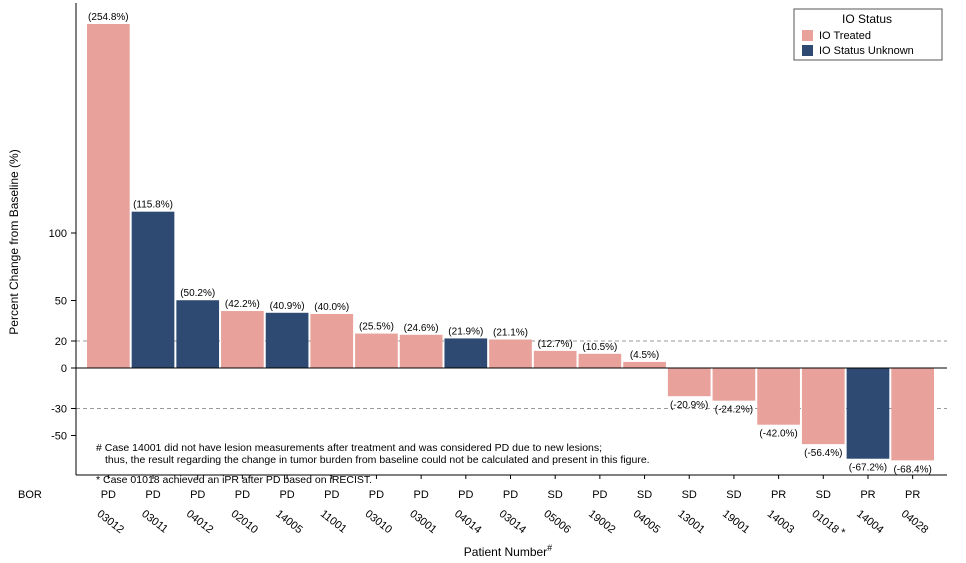 This screenshot has width=966, height=563. What do you see at coordinates (58, 234) in the screenshot?
I see `y-tick-label: 100` at bounding box center [58, 234].